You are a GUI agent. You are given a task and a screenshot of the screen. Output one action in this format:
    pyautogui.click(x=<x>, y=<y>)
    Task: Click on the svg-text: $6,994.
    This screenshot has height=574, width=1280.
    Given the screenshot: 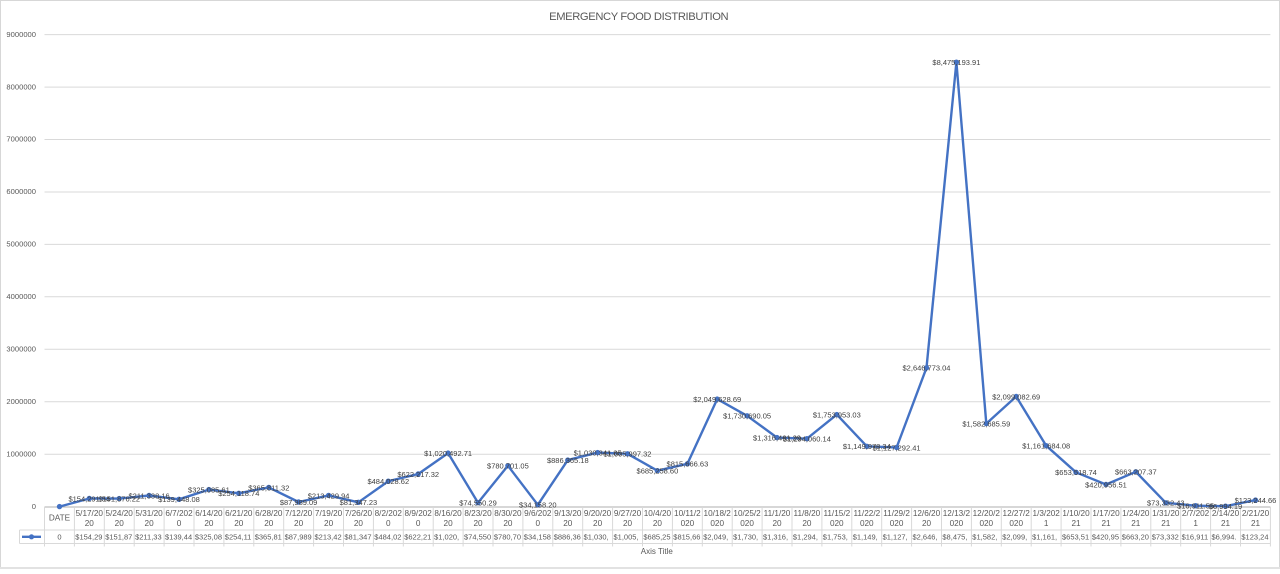 What is the action you would take?
    pyautogui.click(x=1224, y=537)
    